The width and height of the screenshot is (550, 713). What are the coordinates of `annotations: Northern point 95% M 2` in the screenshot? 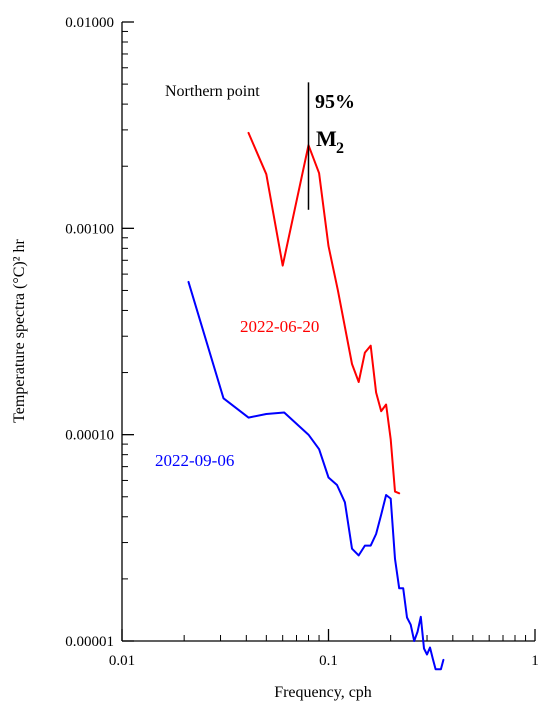 It's located at (260, 146).